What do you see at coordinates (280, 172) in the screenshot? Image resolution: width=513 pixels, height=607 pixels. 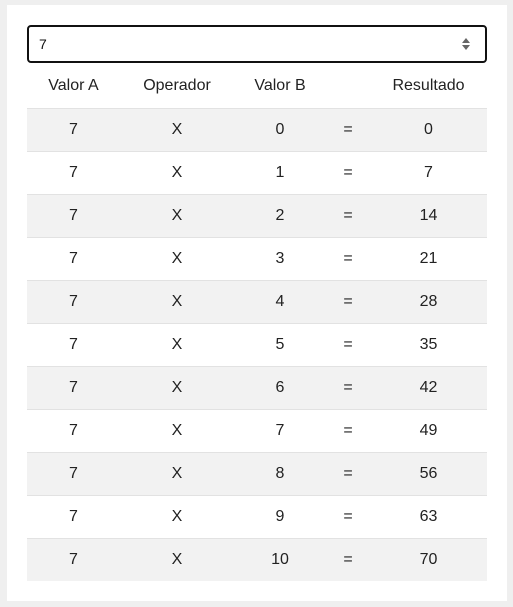 I see `cell-valor-b: 1` at bounding box center [280, 172].